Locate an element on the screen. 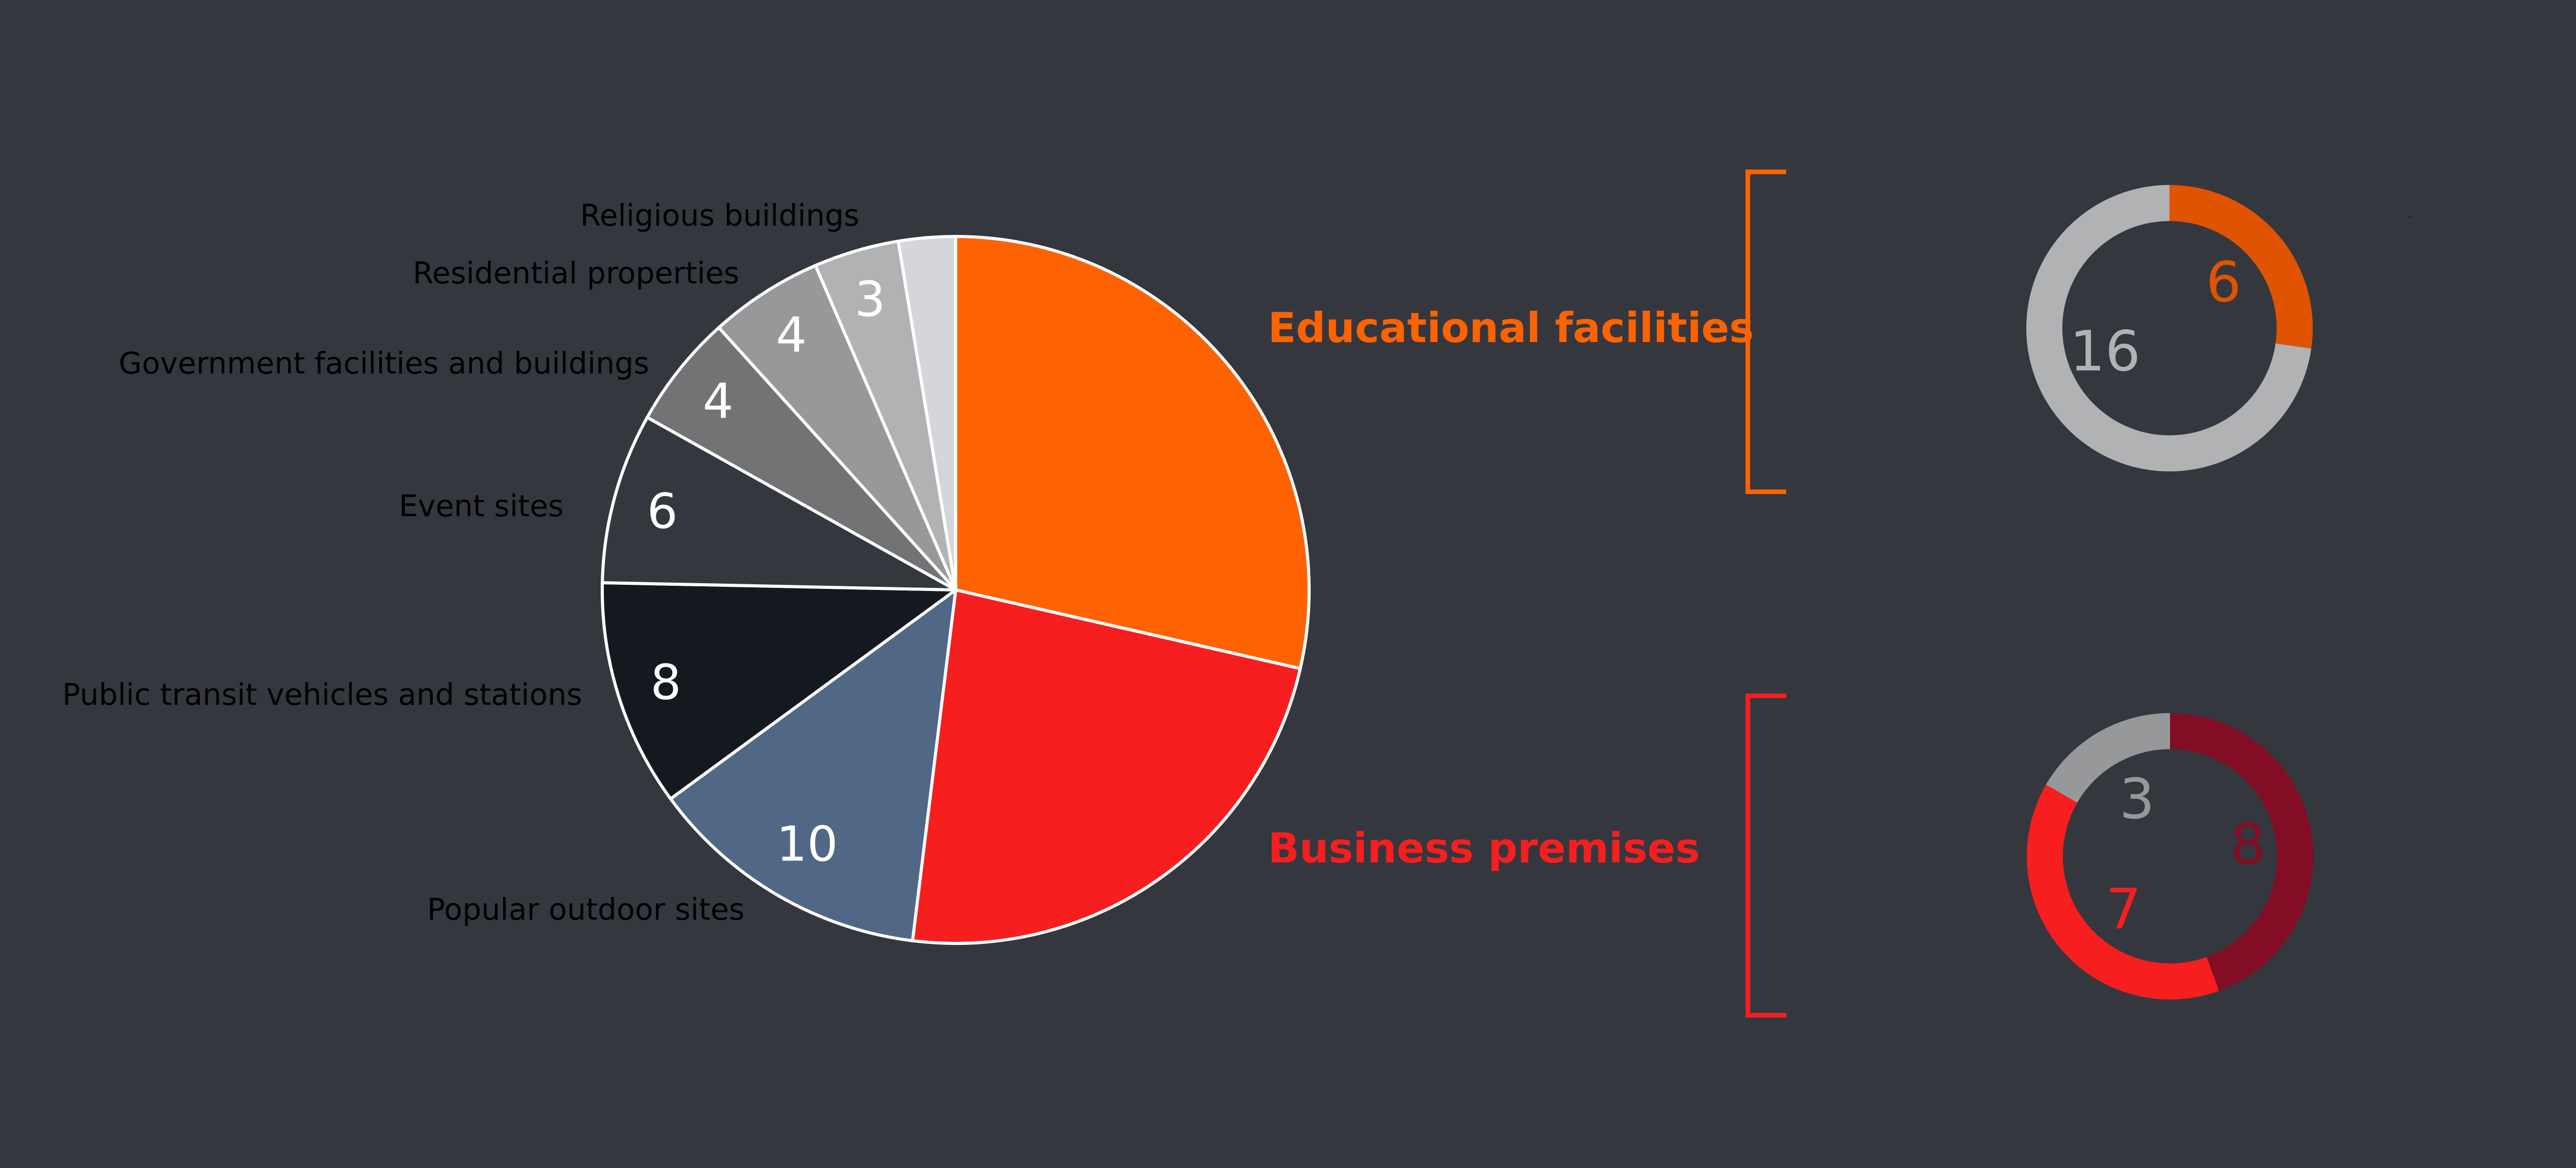  label-residential-properties: Residential properties is located at coordinates (576, 274).